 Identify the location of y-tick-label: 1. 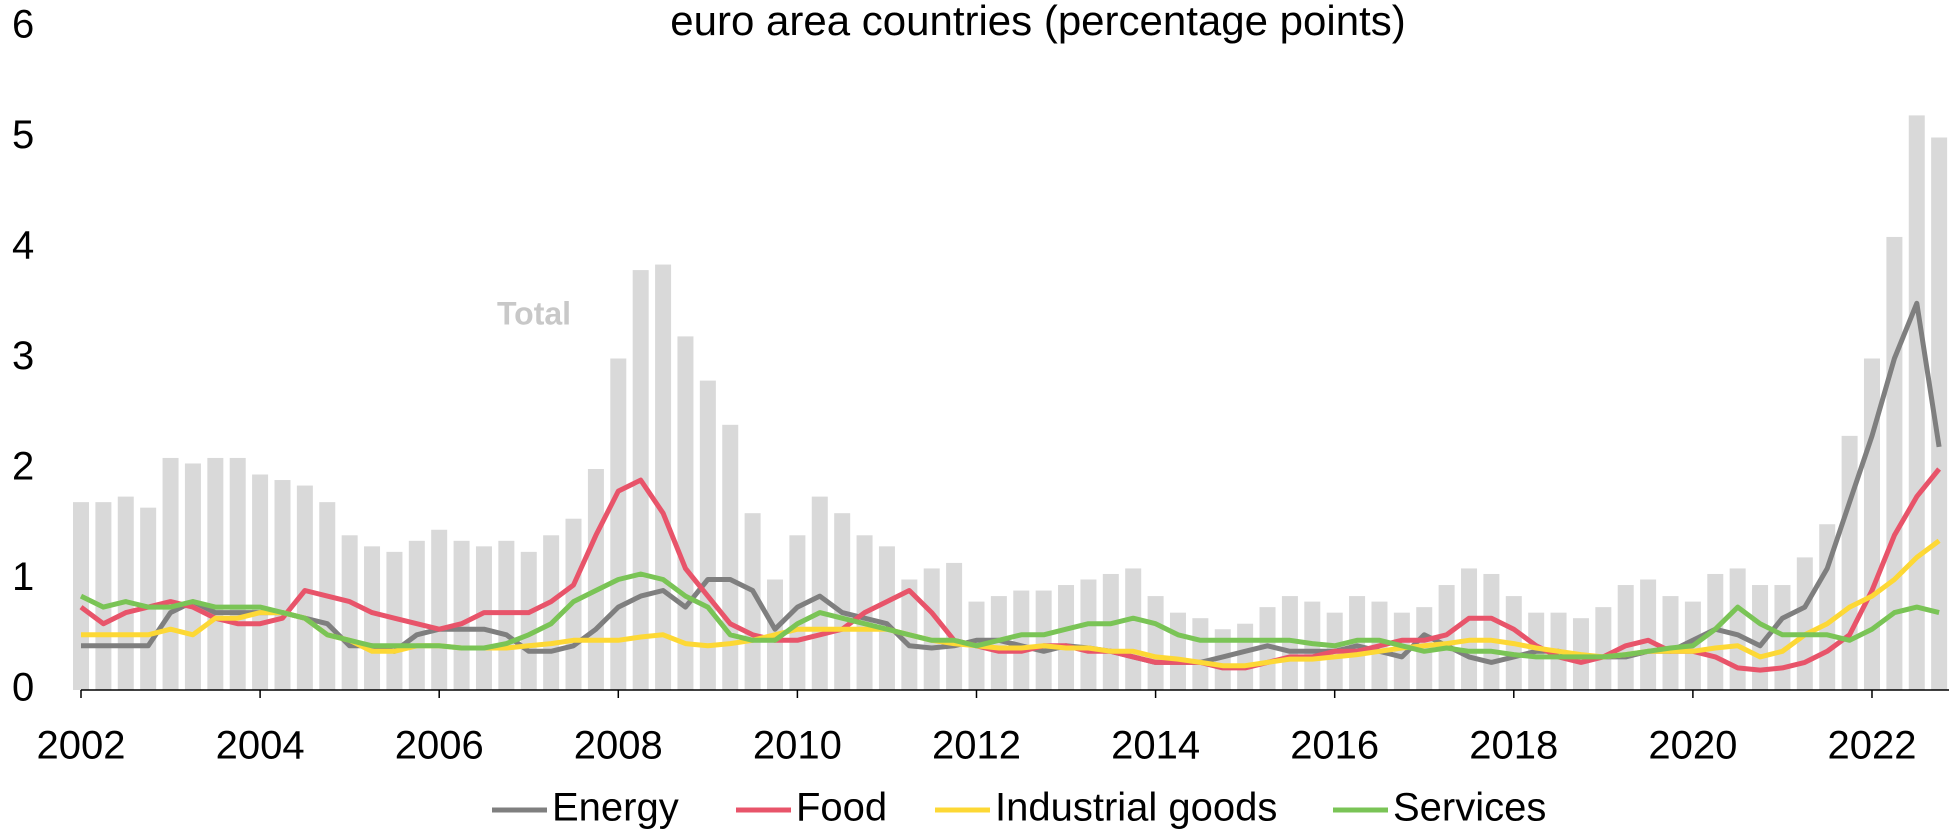
(23, 577).